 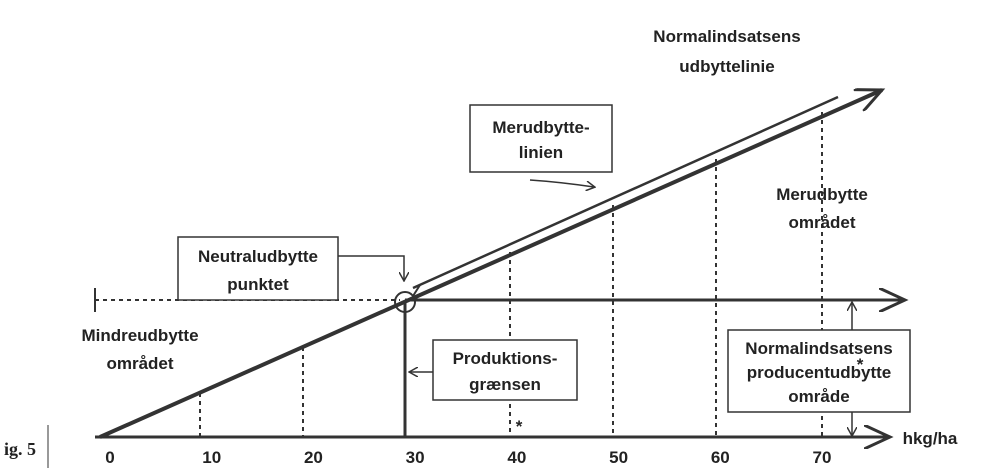 What do you see at coordinates (371, 267) in the screenshot?
I see `neutral-arrow` at bounding box center [371, 267].